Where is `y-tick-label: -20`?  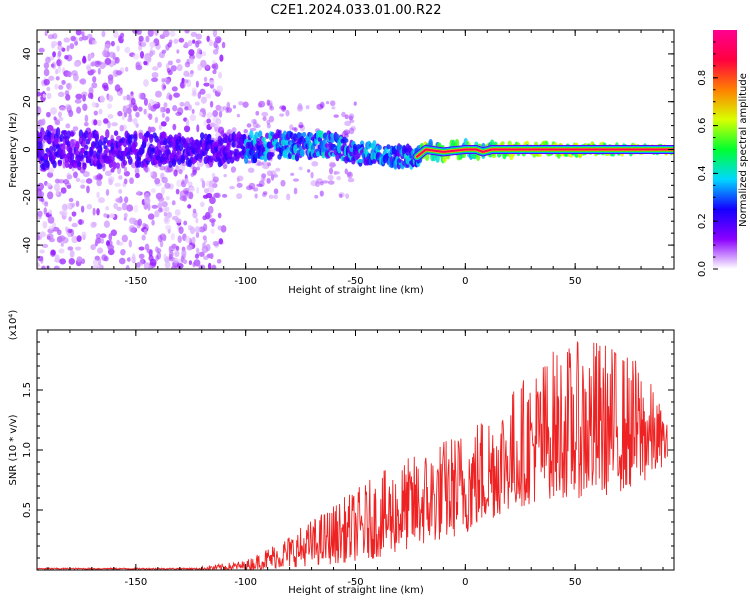 y-tick-label: -20 is located at coordinates (27, 197).